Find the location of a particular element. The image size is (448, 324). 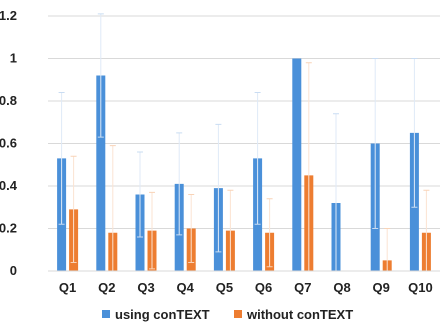

x-tick-label: Q8 is located at coordinates (341, 287).